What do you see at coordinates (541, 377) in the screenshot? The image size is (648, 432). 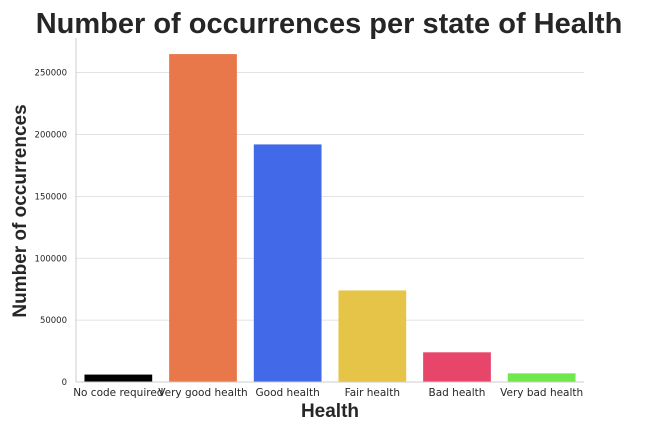 I see `bar-very-bad-health` at bounding box center [541, 377].